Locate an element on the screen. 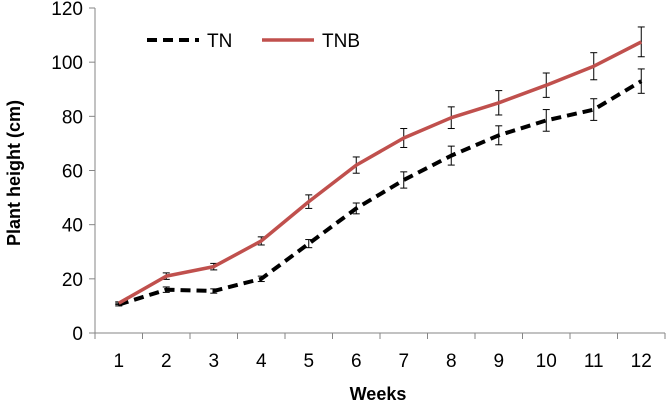 This screenshot has height=407, width=671. x-tick-label: 9 is located at coordinates (498, 361).